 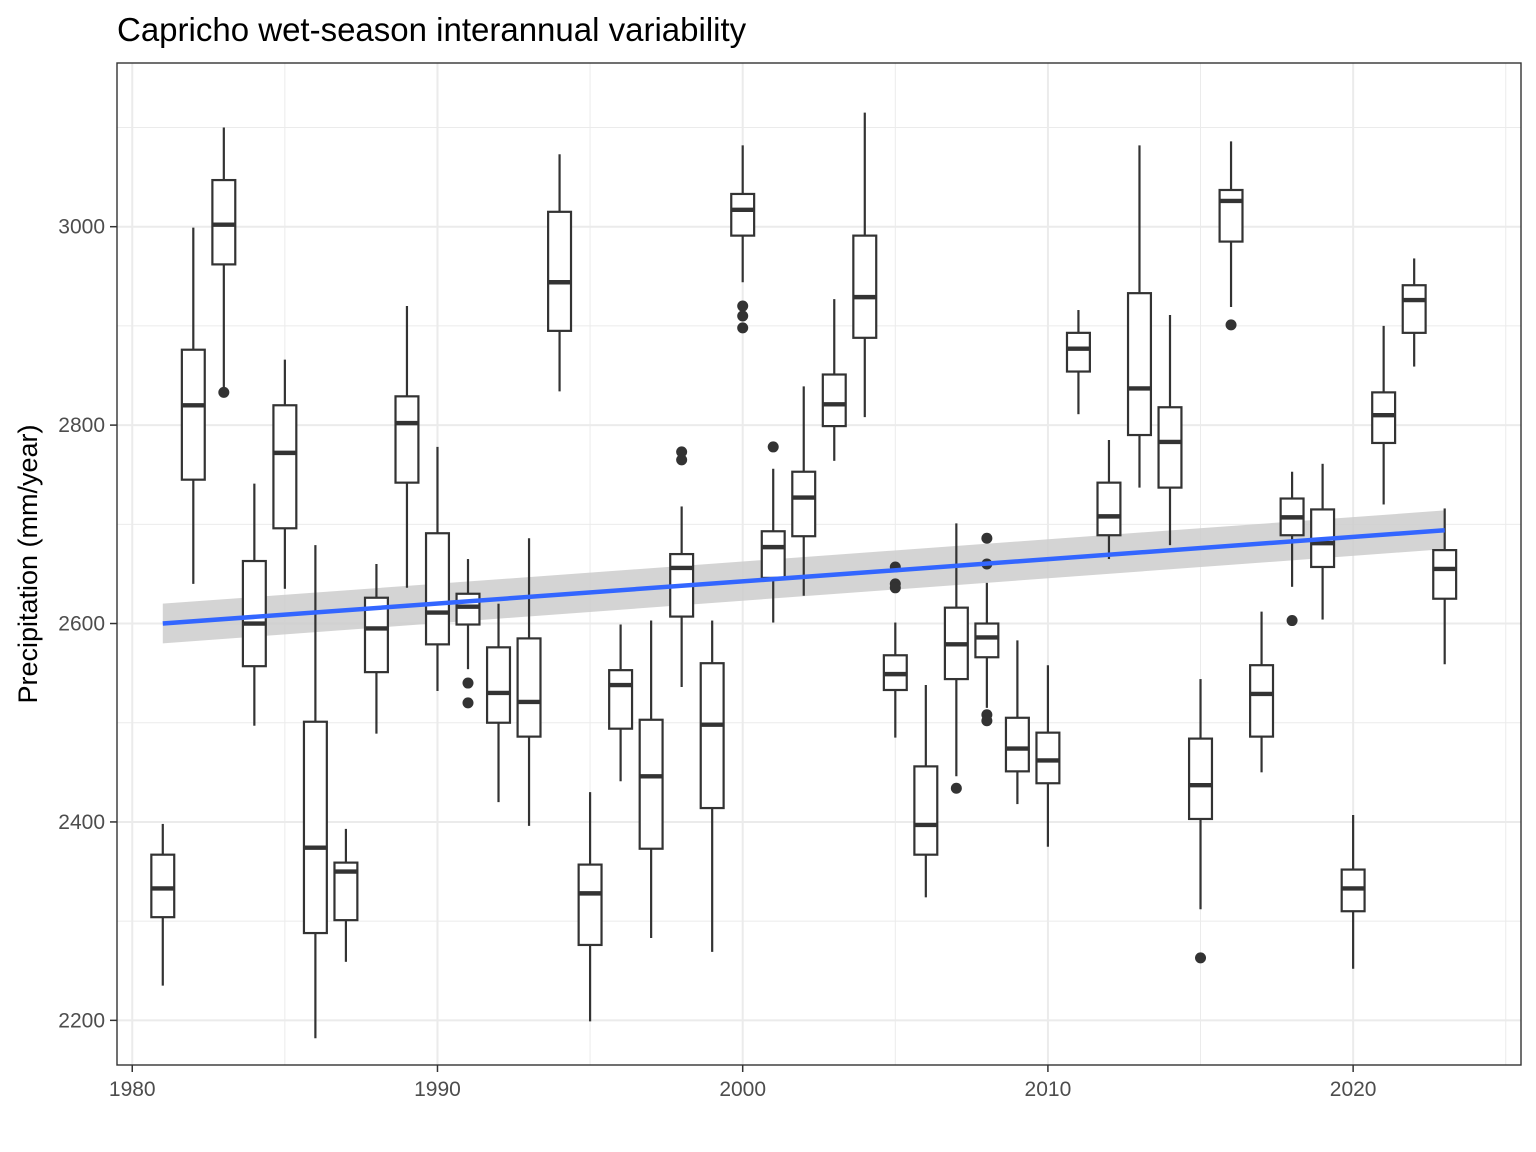 I want to click on box-2009, so click(x=1017, y=722).